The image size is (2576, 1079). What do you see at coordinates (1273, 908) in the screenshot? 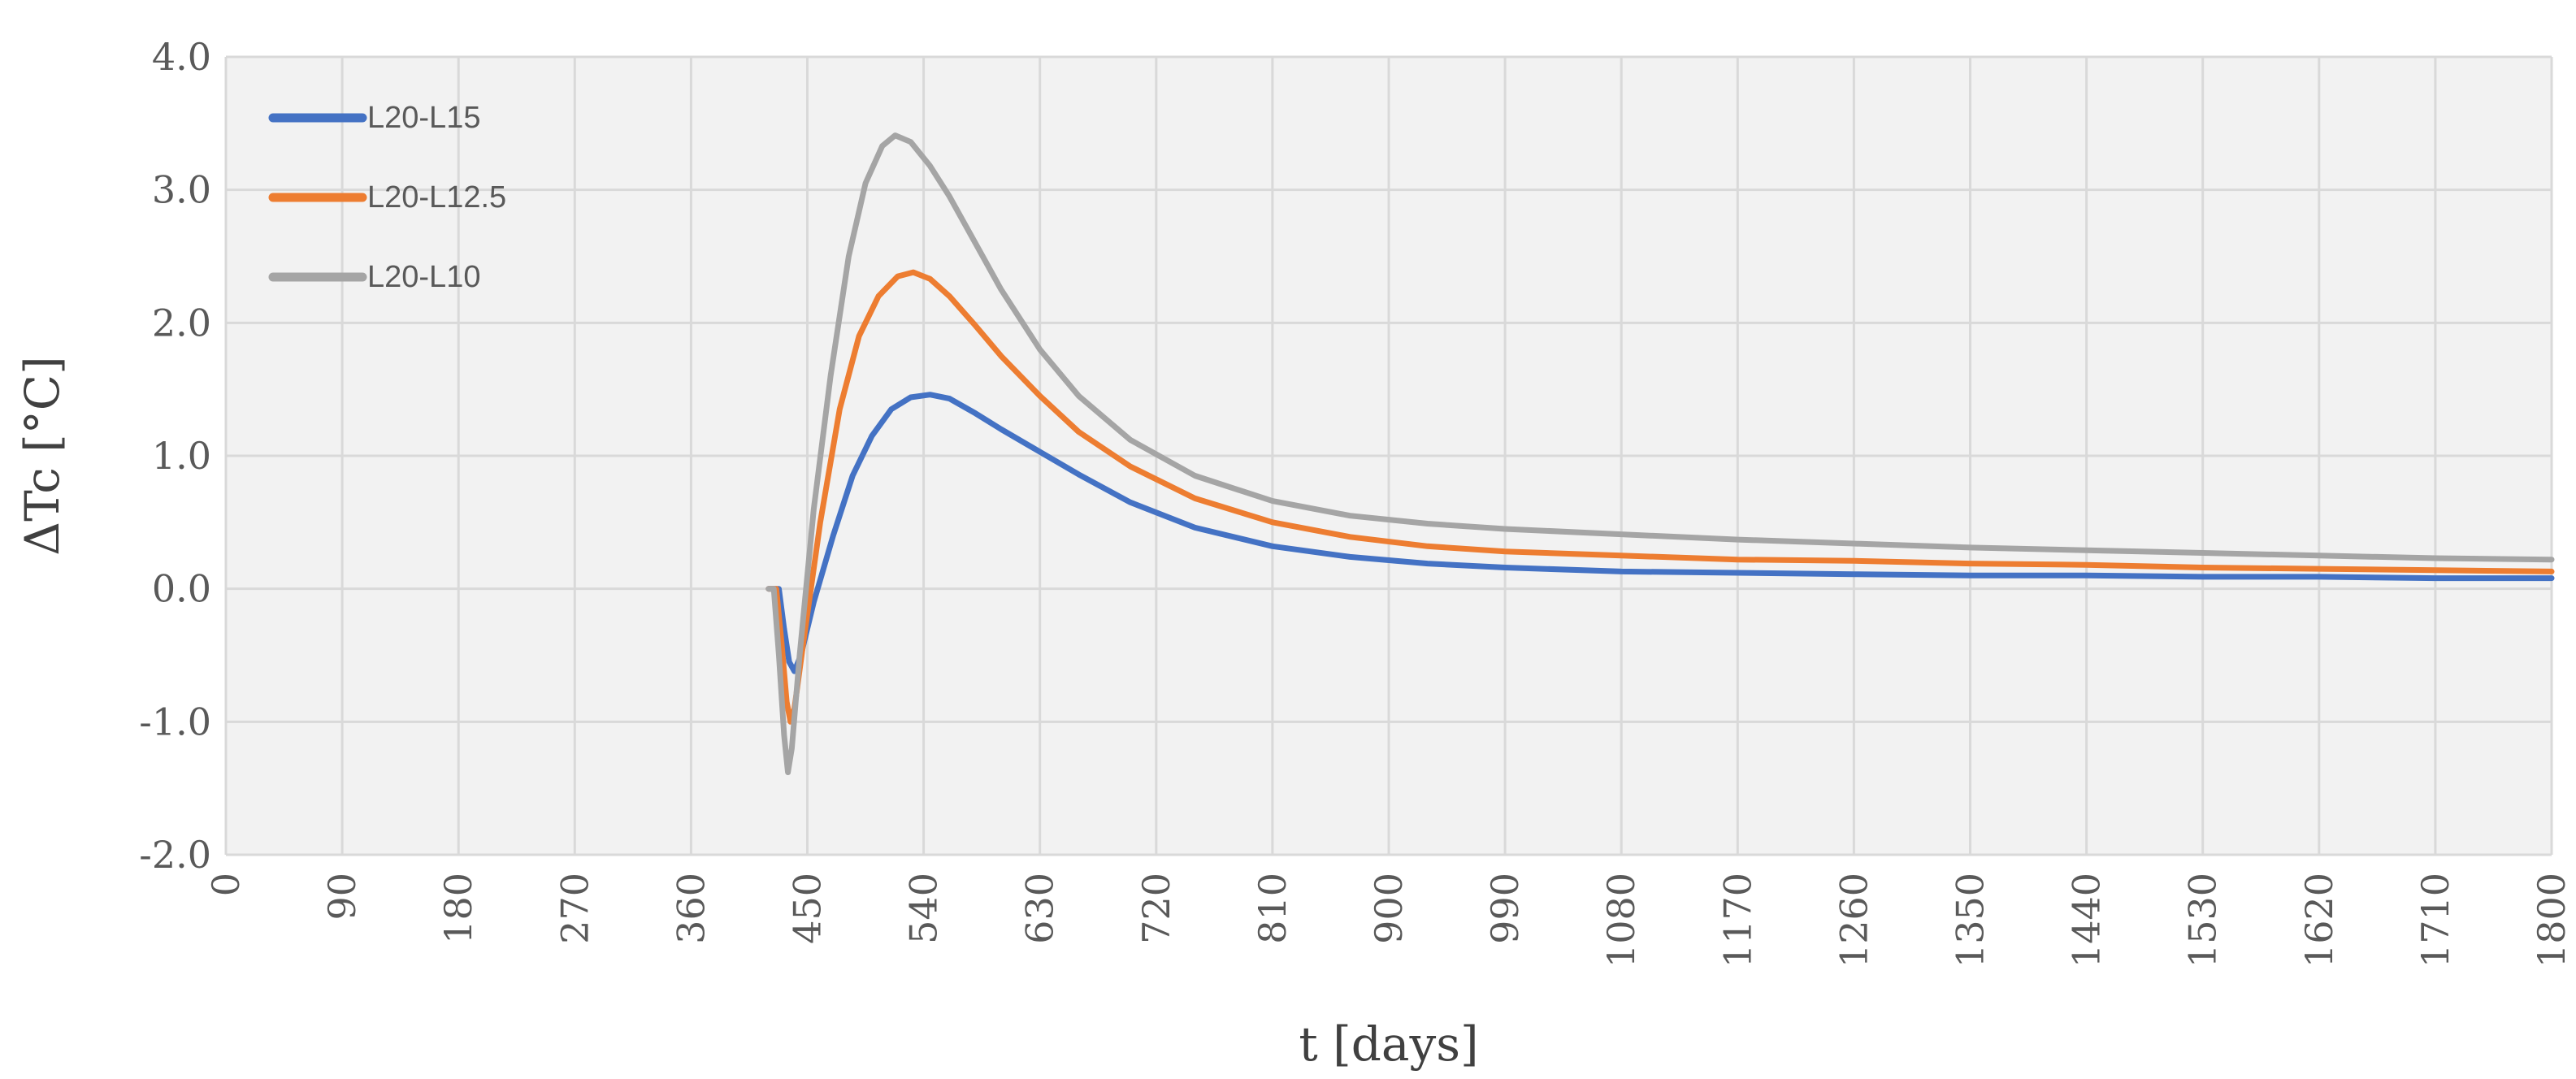
I see `x-tick-label: 810` at bounding box center [1273, 908].